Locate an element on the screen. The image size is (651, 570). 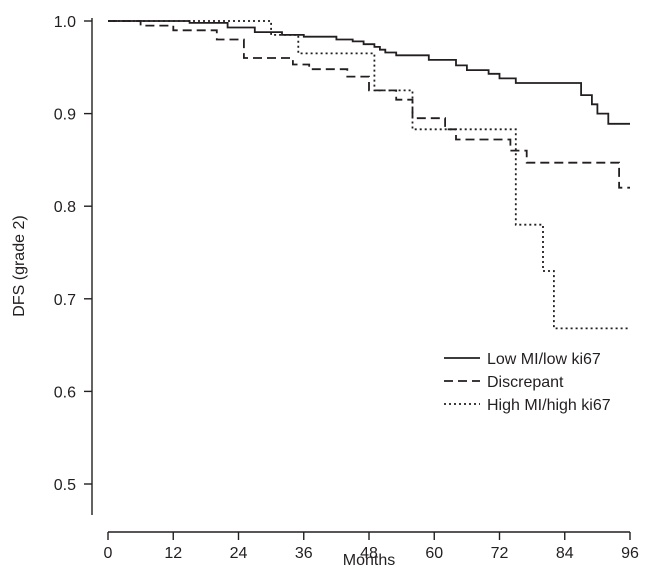
x-tick-label: 72 is located at coordinates (500, 553).